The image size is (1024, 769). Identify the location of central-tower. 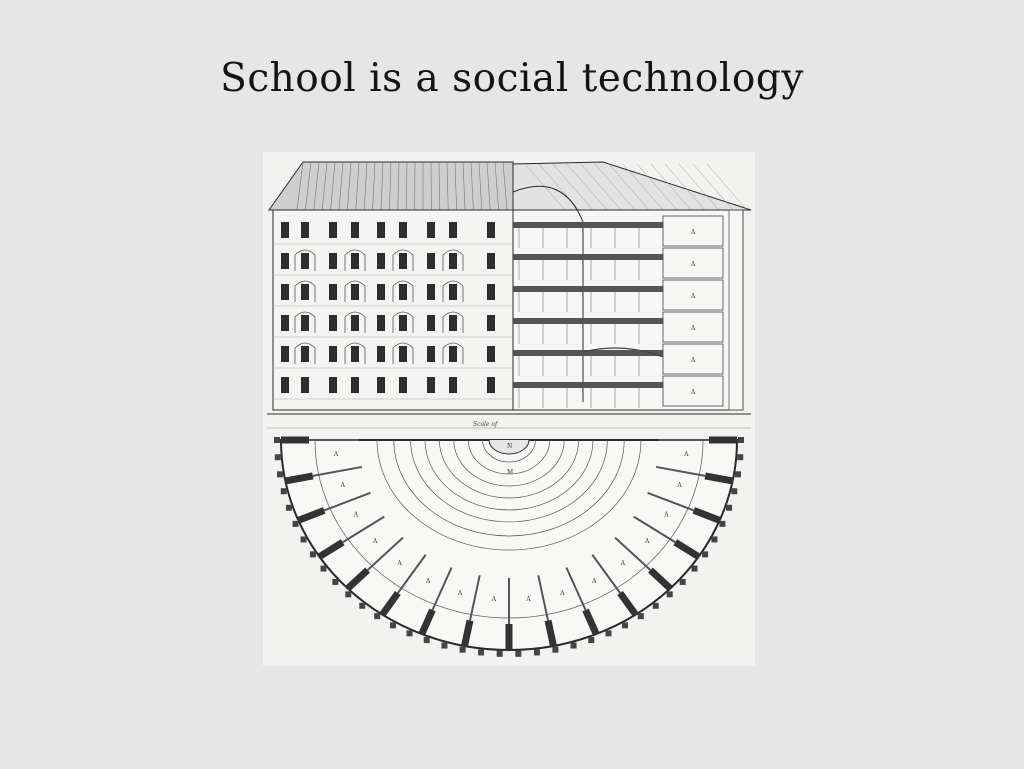
(509, 447).